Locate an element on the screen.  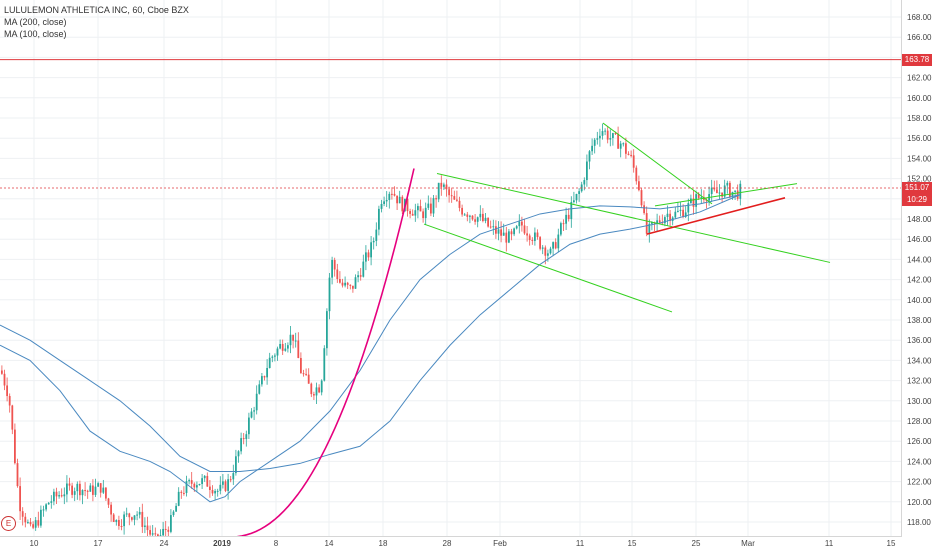
symbol-title: LULULEMON ATHLETICA INC, 60, Cboe BZX is located at coordinates (96, 10).